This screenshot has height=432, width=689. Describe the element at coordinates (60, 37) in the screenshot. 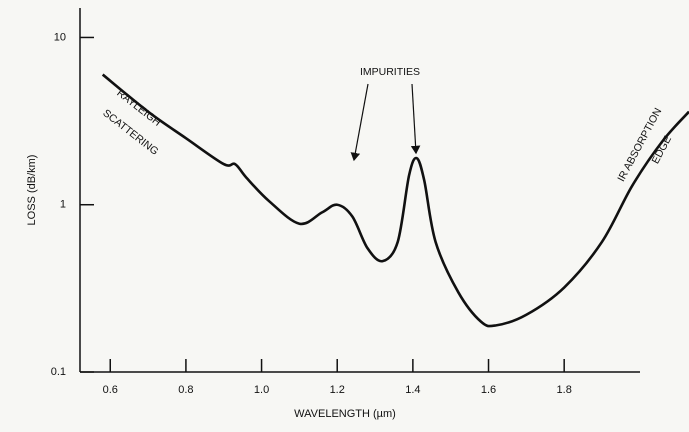

I see `y-tick-label: 10` at that location.